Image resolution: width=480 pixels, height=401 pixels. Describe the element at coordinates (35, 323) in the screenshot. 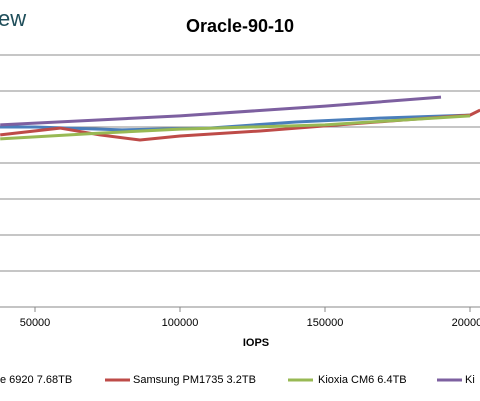

I see `x-tick-label: 50000` at that location.